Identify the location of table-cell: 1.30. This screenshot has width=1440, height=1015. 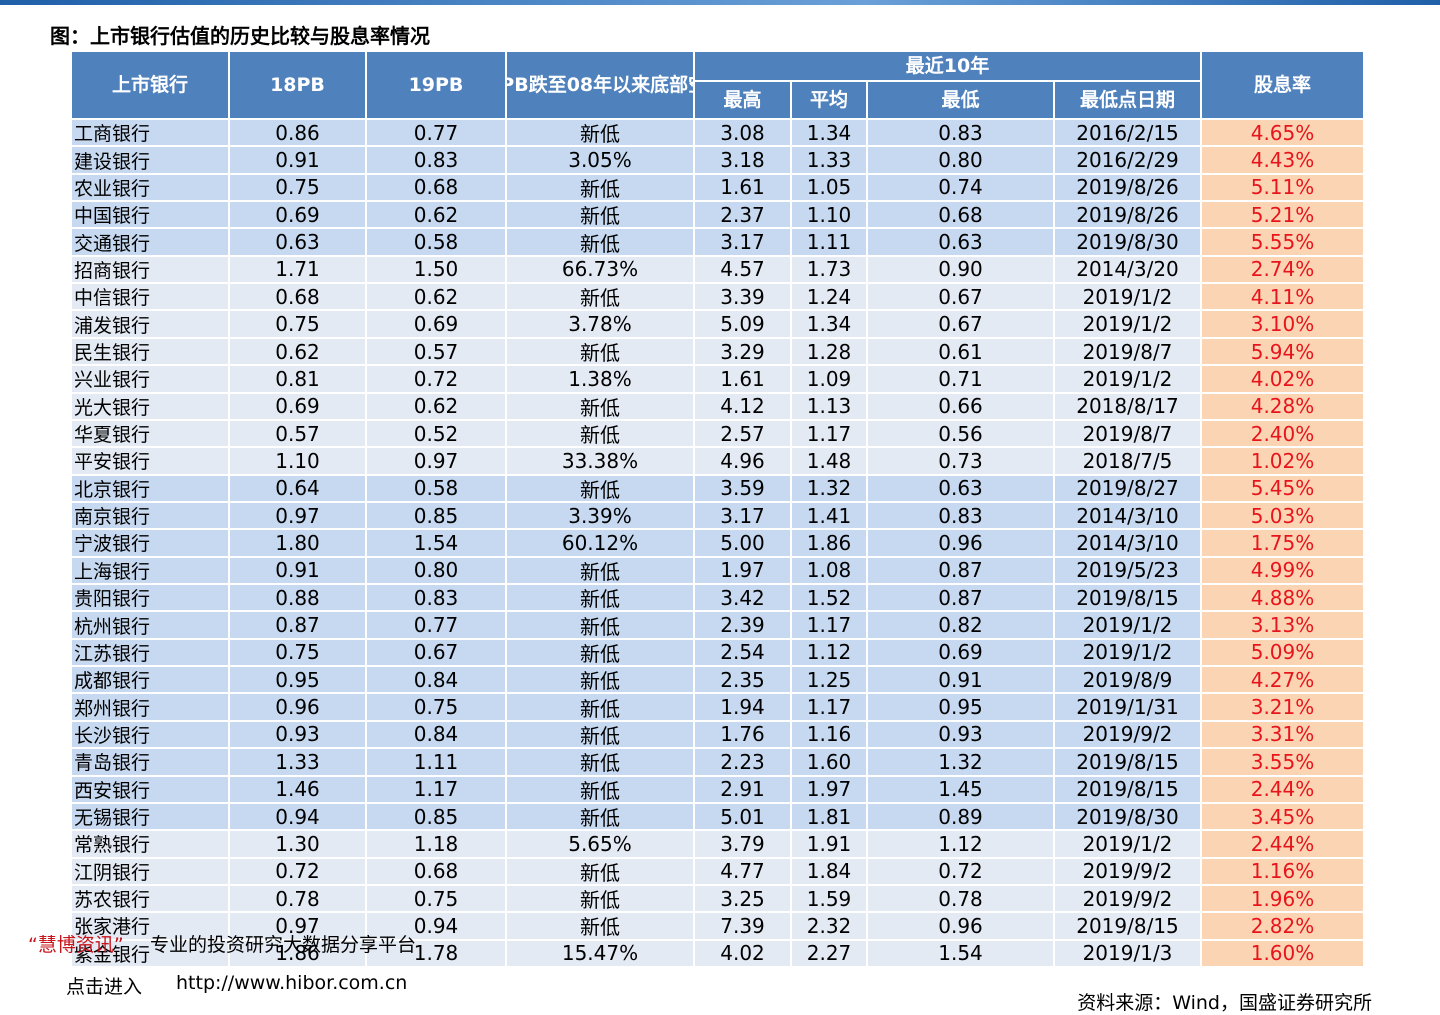
(298, 845).